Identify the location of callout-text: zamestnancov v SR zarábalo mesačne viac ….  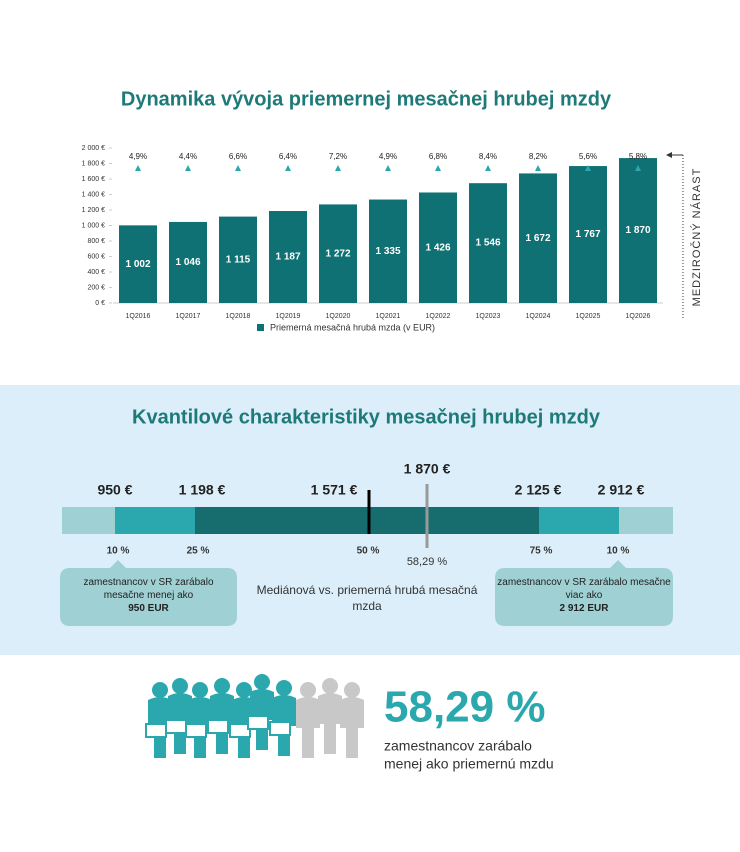
(584, 589).